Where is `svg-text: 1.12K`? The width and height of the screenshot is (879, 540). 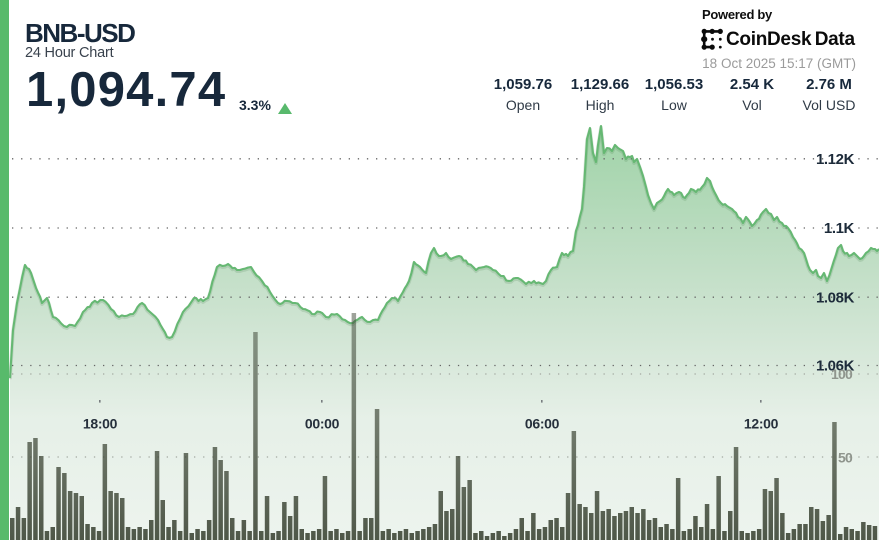
svg-text: 1.12K is located at coordinates (835, 159).